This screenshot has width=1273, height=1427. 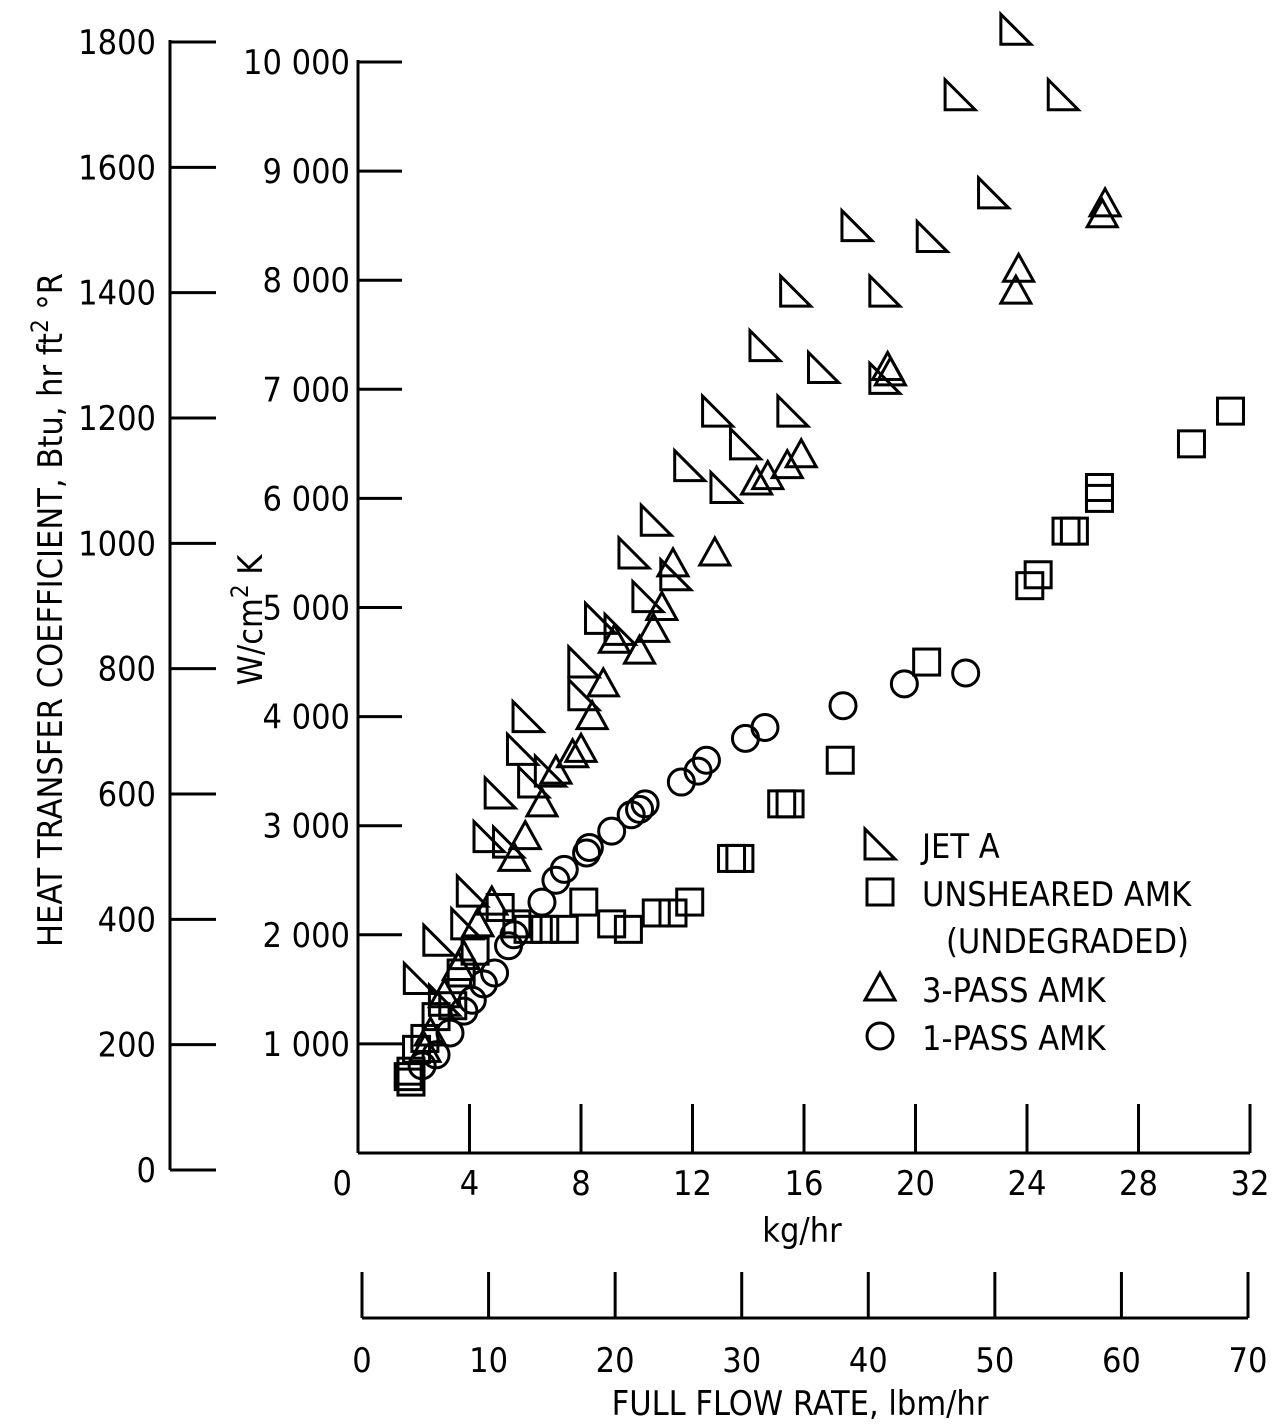 What do you see at coordinates (615, 1361) in the screenshot?
I see `secondary-x-tick-label: 20` at bounding box center [615, 1361].